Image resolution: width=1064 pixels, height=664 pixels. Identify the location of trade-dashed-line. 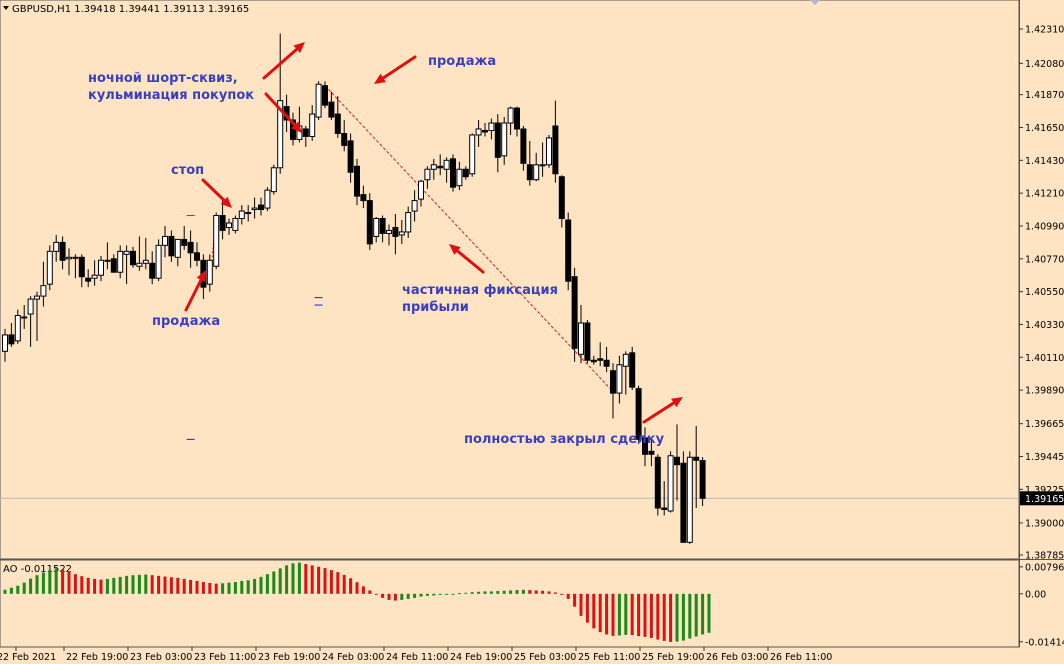
(469, 238).